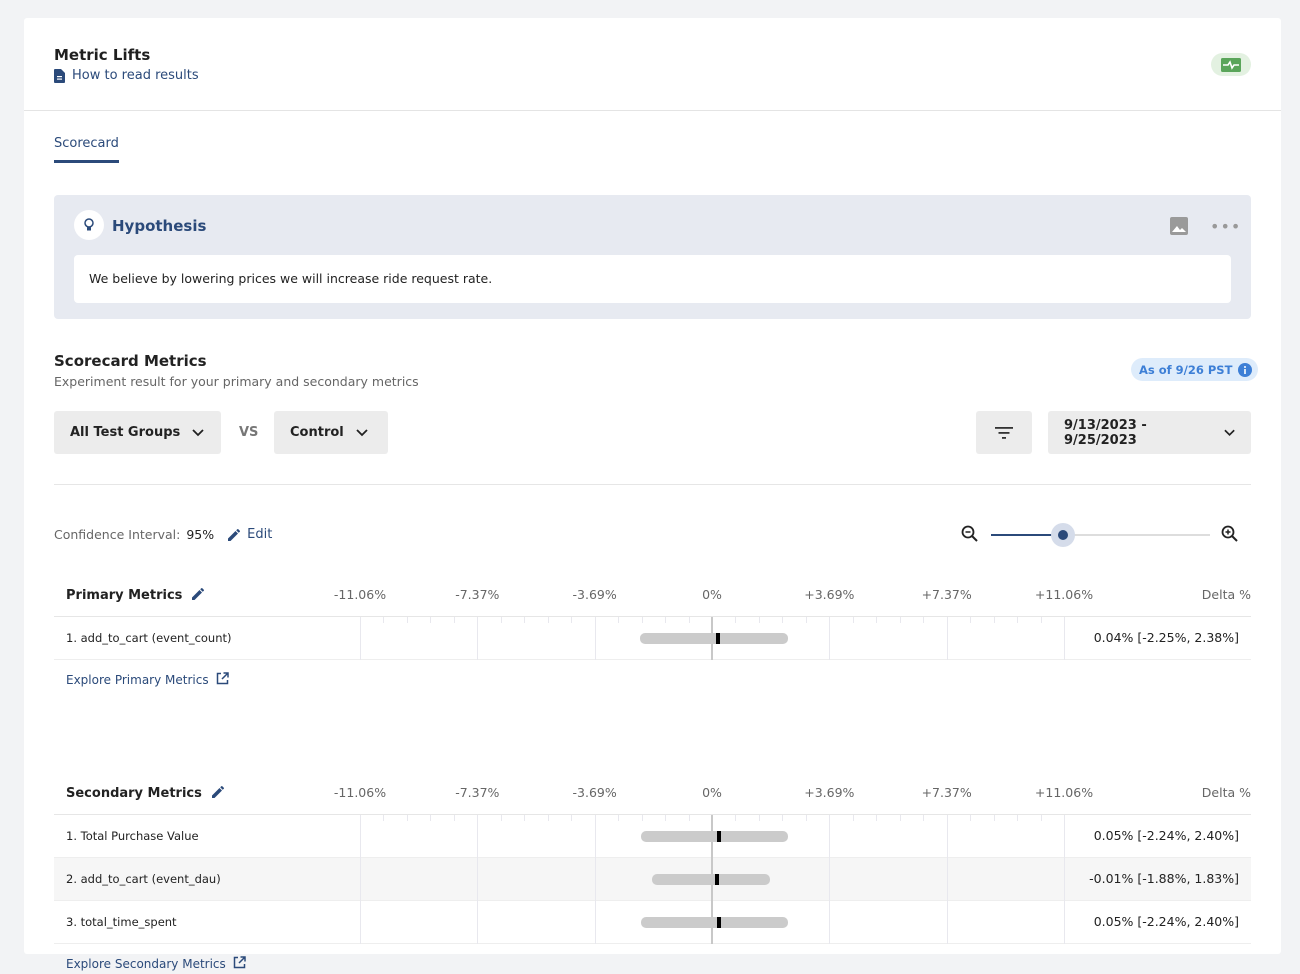 Image resolution: width=1300 pixels, height=974 pixels. Describe the element at coordinates (124, 595) in the screenshot. I see `section-name: Primary Metrics` at that location.